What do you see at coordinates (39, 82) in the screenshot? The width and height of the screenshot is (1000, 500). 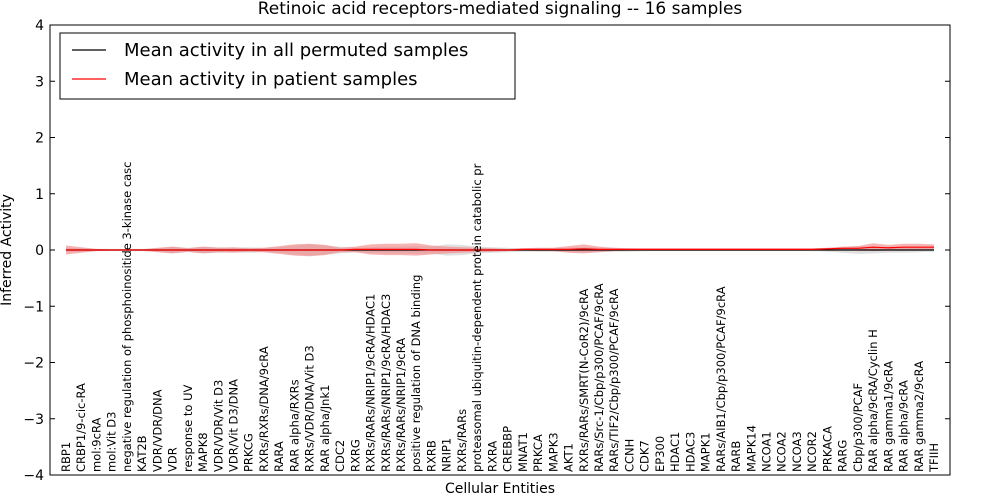 I see `y-tick-label: 3` at bounding box center [39, 82].